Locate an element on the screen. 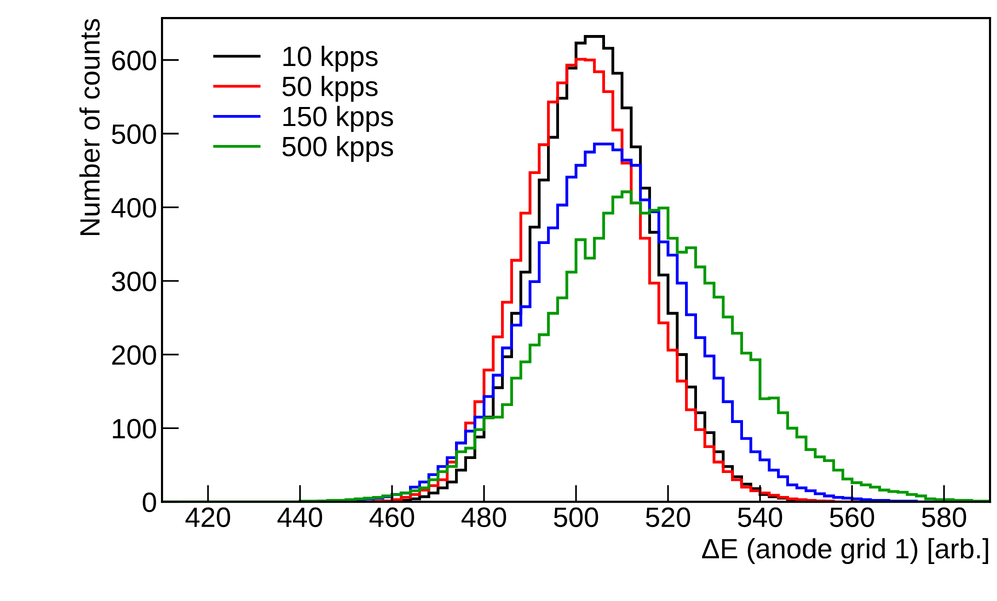 This screenshot has width=997, height=601. y-tick-label: 600 is located at coordinates (134, 60).